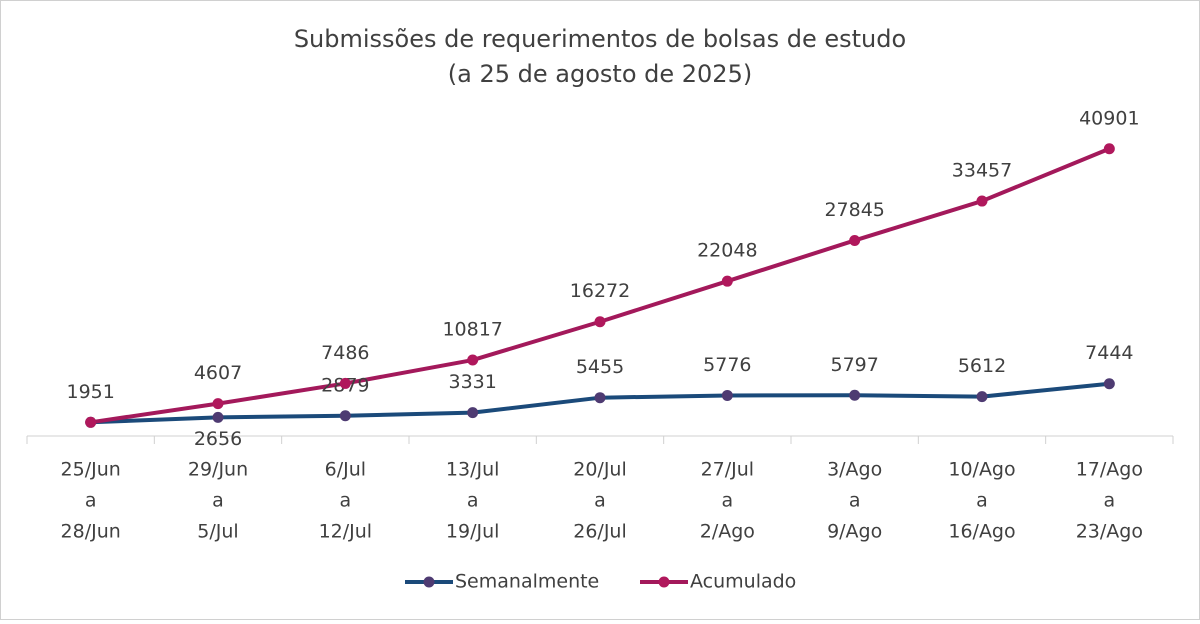  What do you see at coordinates (217, 532) in the screenshot?
I see `x-tick-label: 5/Jul` at bounding box center [217, 532].